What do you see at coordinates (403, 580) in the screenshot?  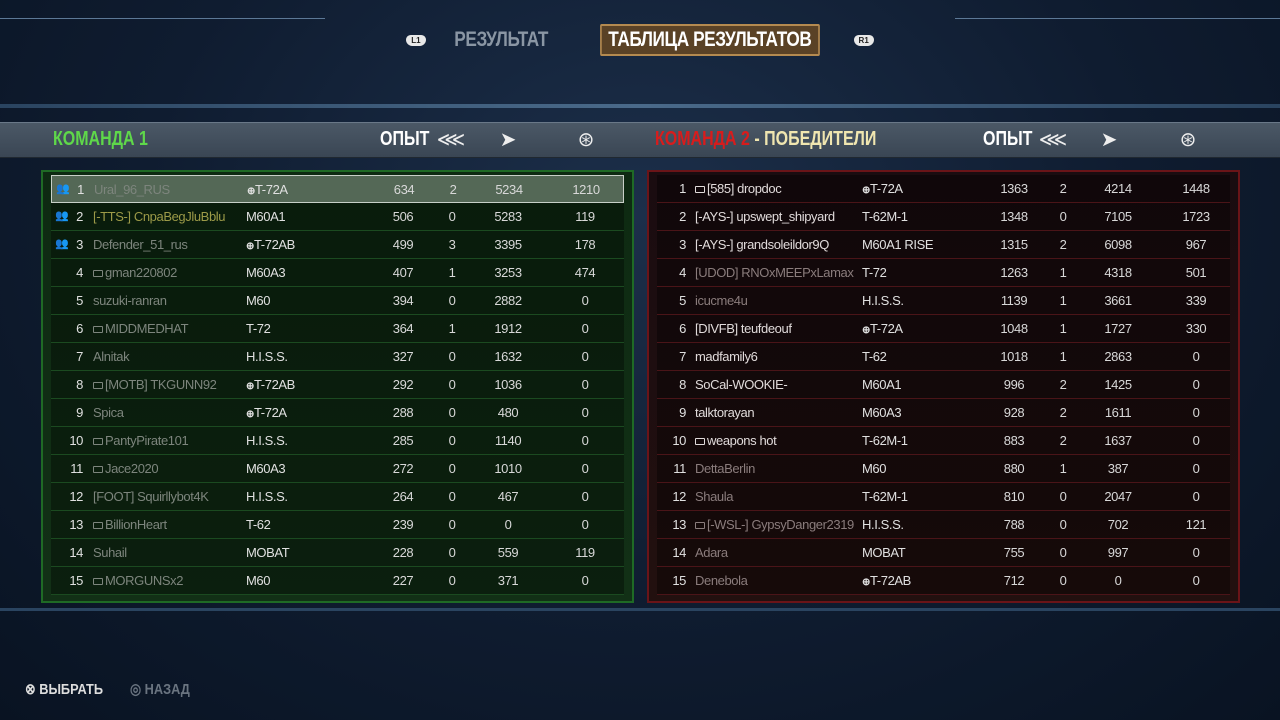 I see `exp-value: 227` at bounding box center [403, 580].